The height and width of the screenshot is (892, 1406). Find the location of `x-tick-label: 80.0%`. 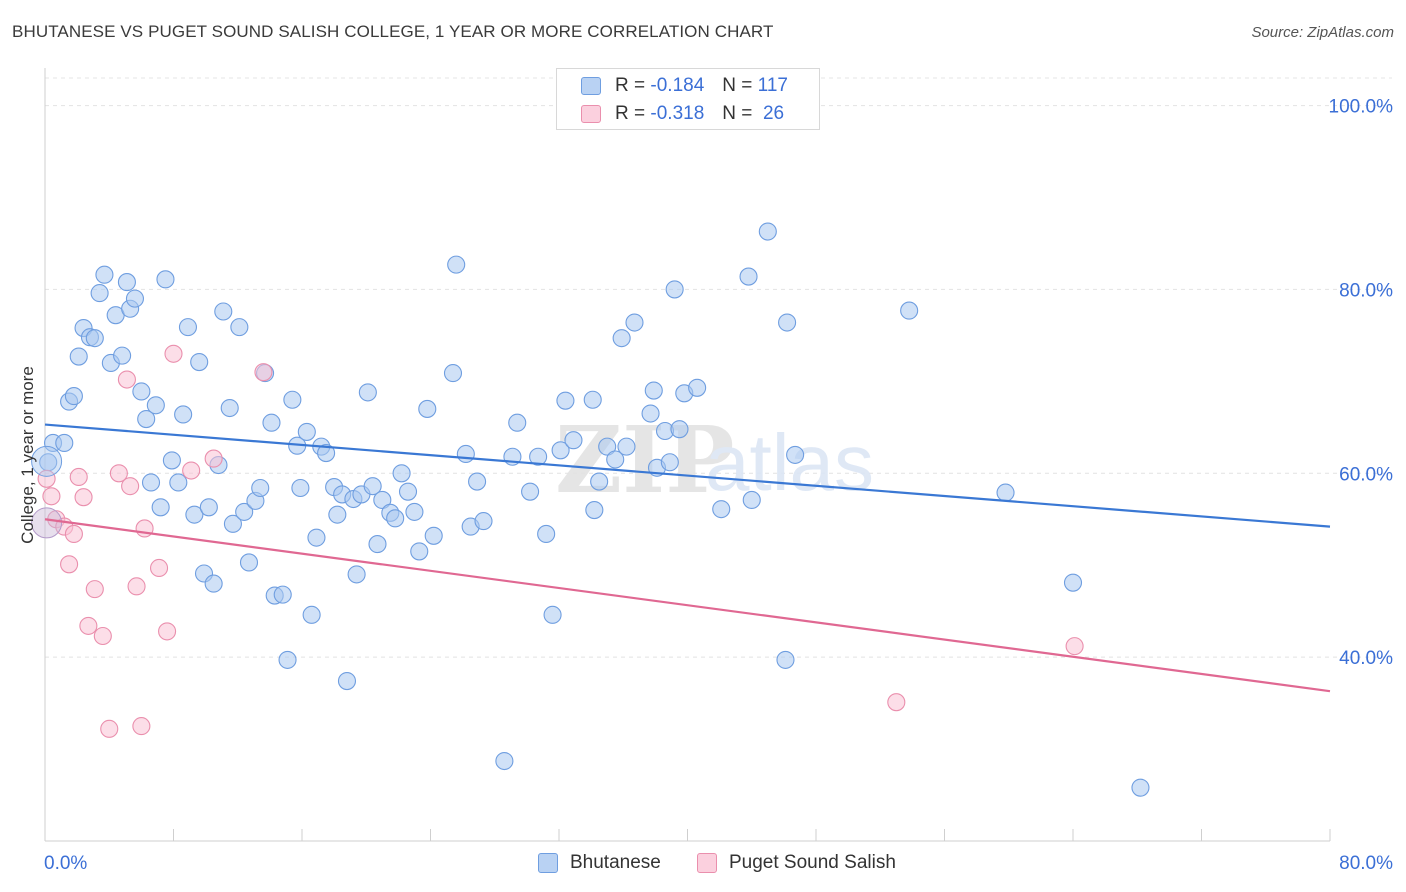

x-tick-label: 80.0% is located at coordinates (1366, 863).